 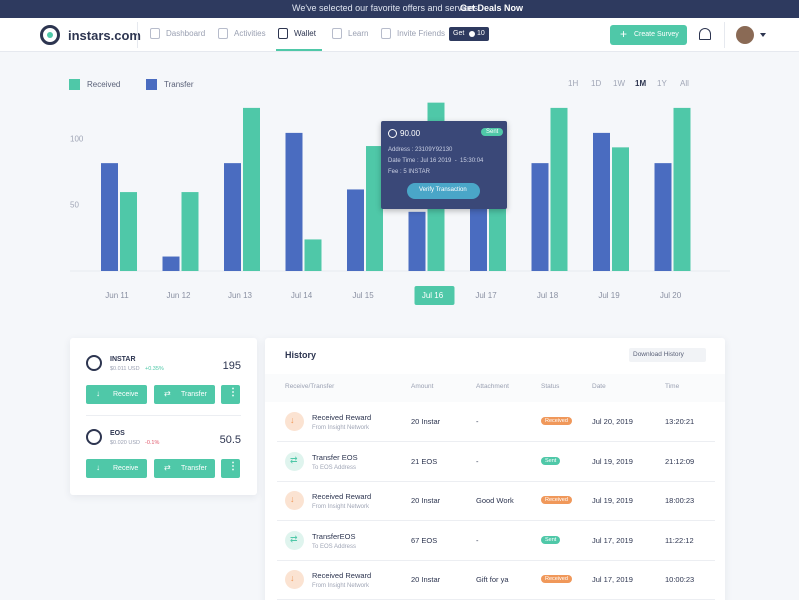 I want to click on more-icon: ⋮, so click(x=233, y=466).